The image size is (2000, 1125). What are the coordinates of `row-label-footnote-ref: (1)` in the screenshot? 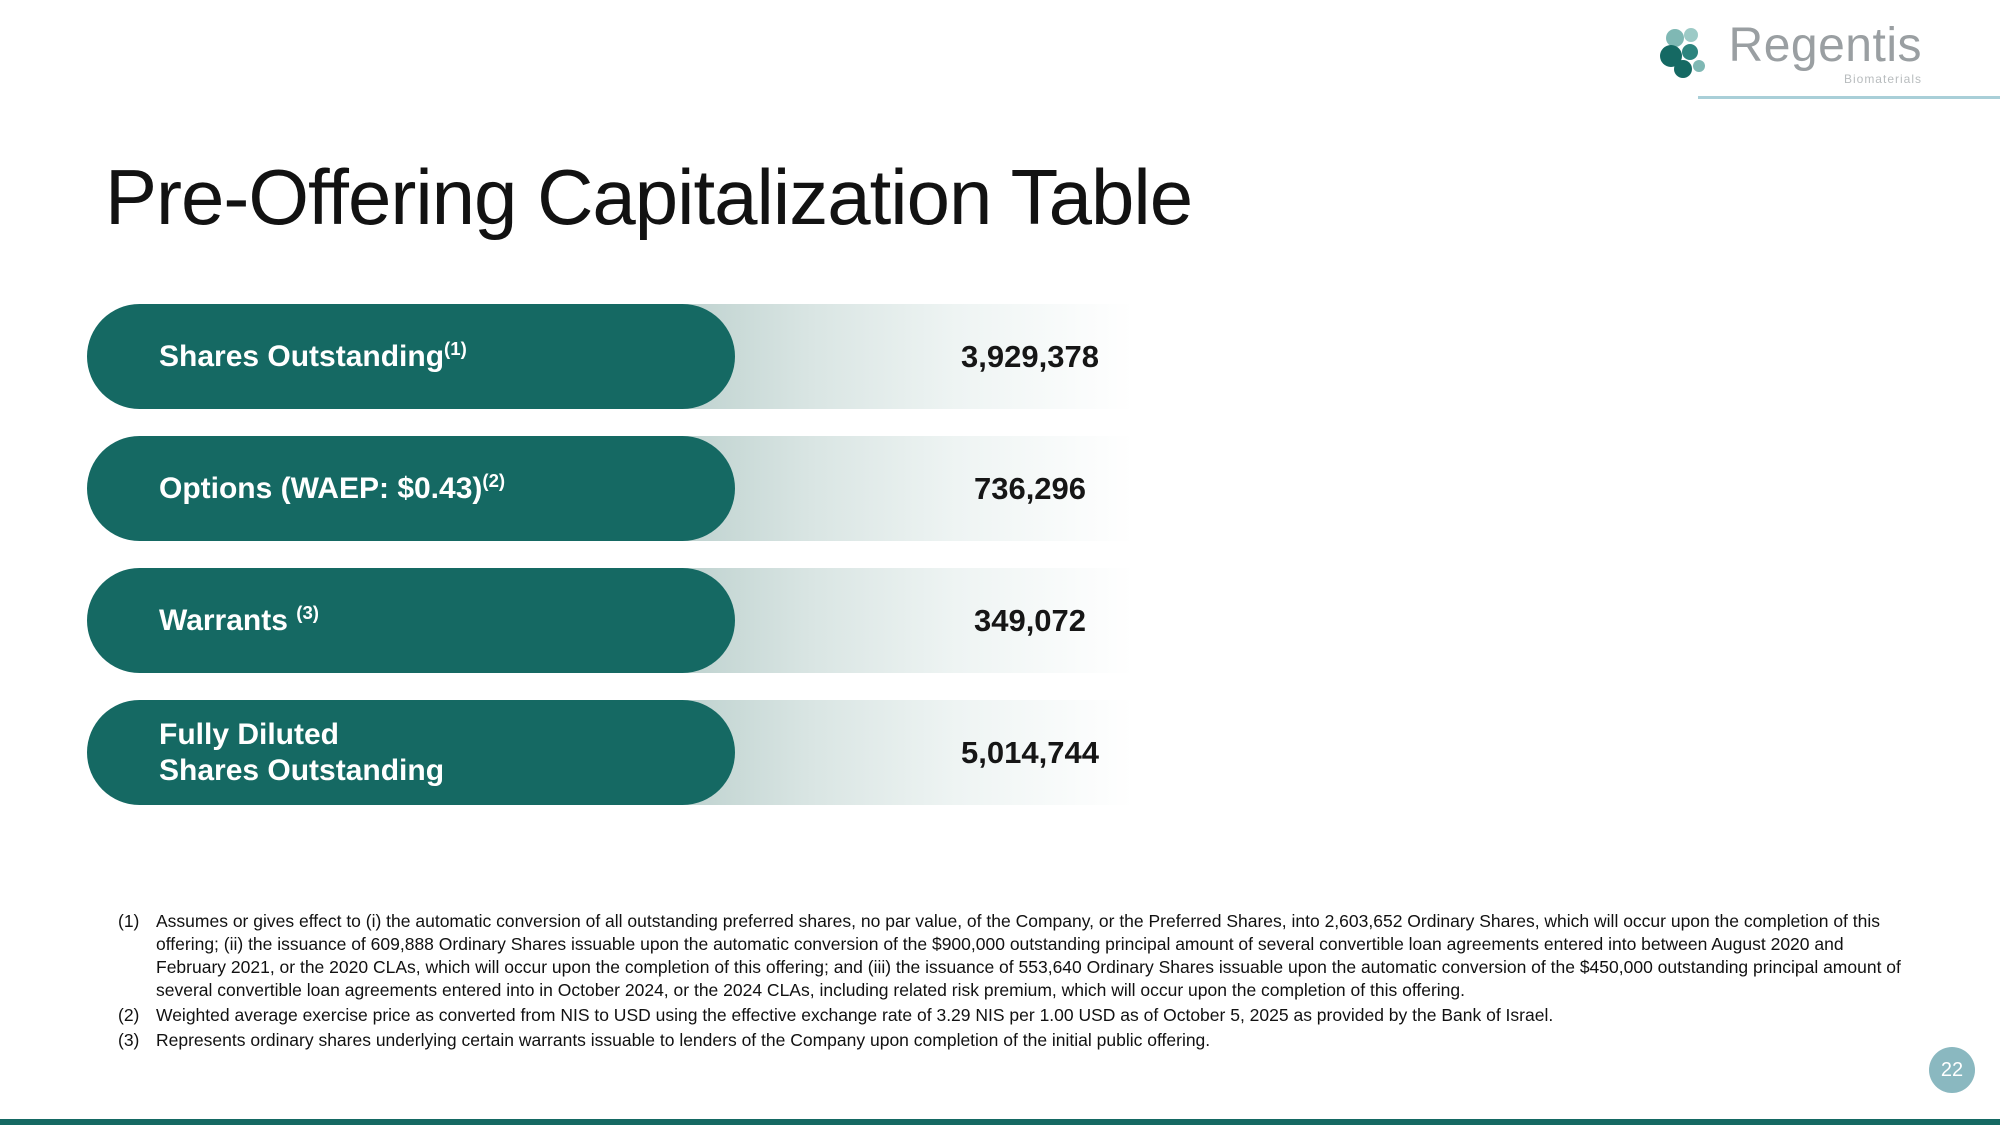 It's located at (455, 349).